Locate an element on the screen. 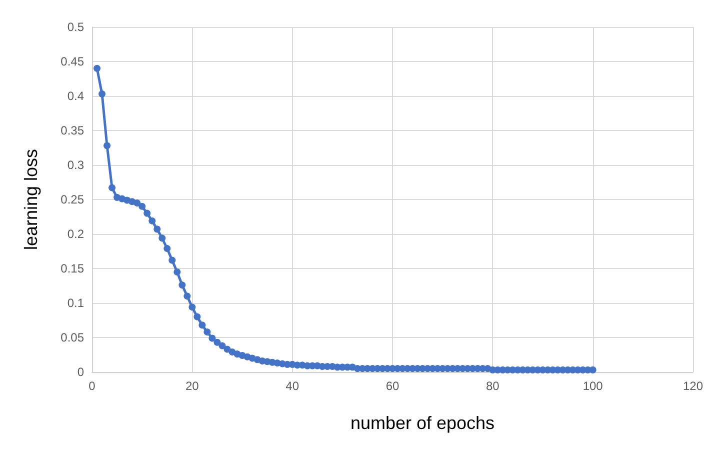 The width and height of the screenshot is (723, 460). y-tick-label: 0.45 is located at coordinates (72, 61).